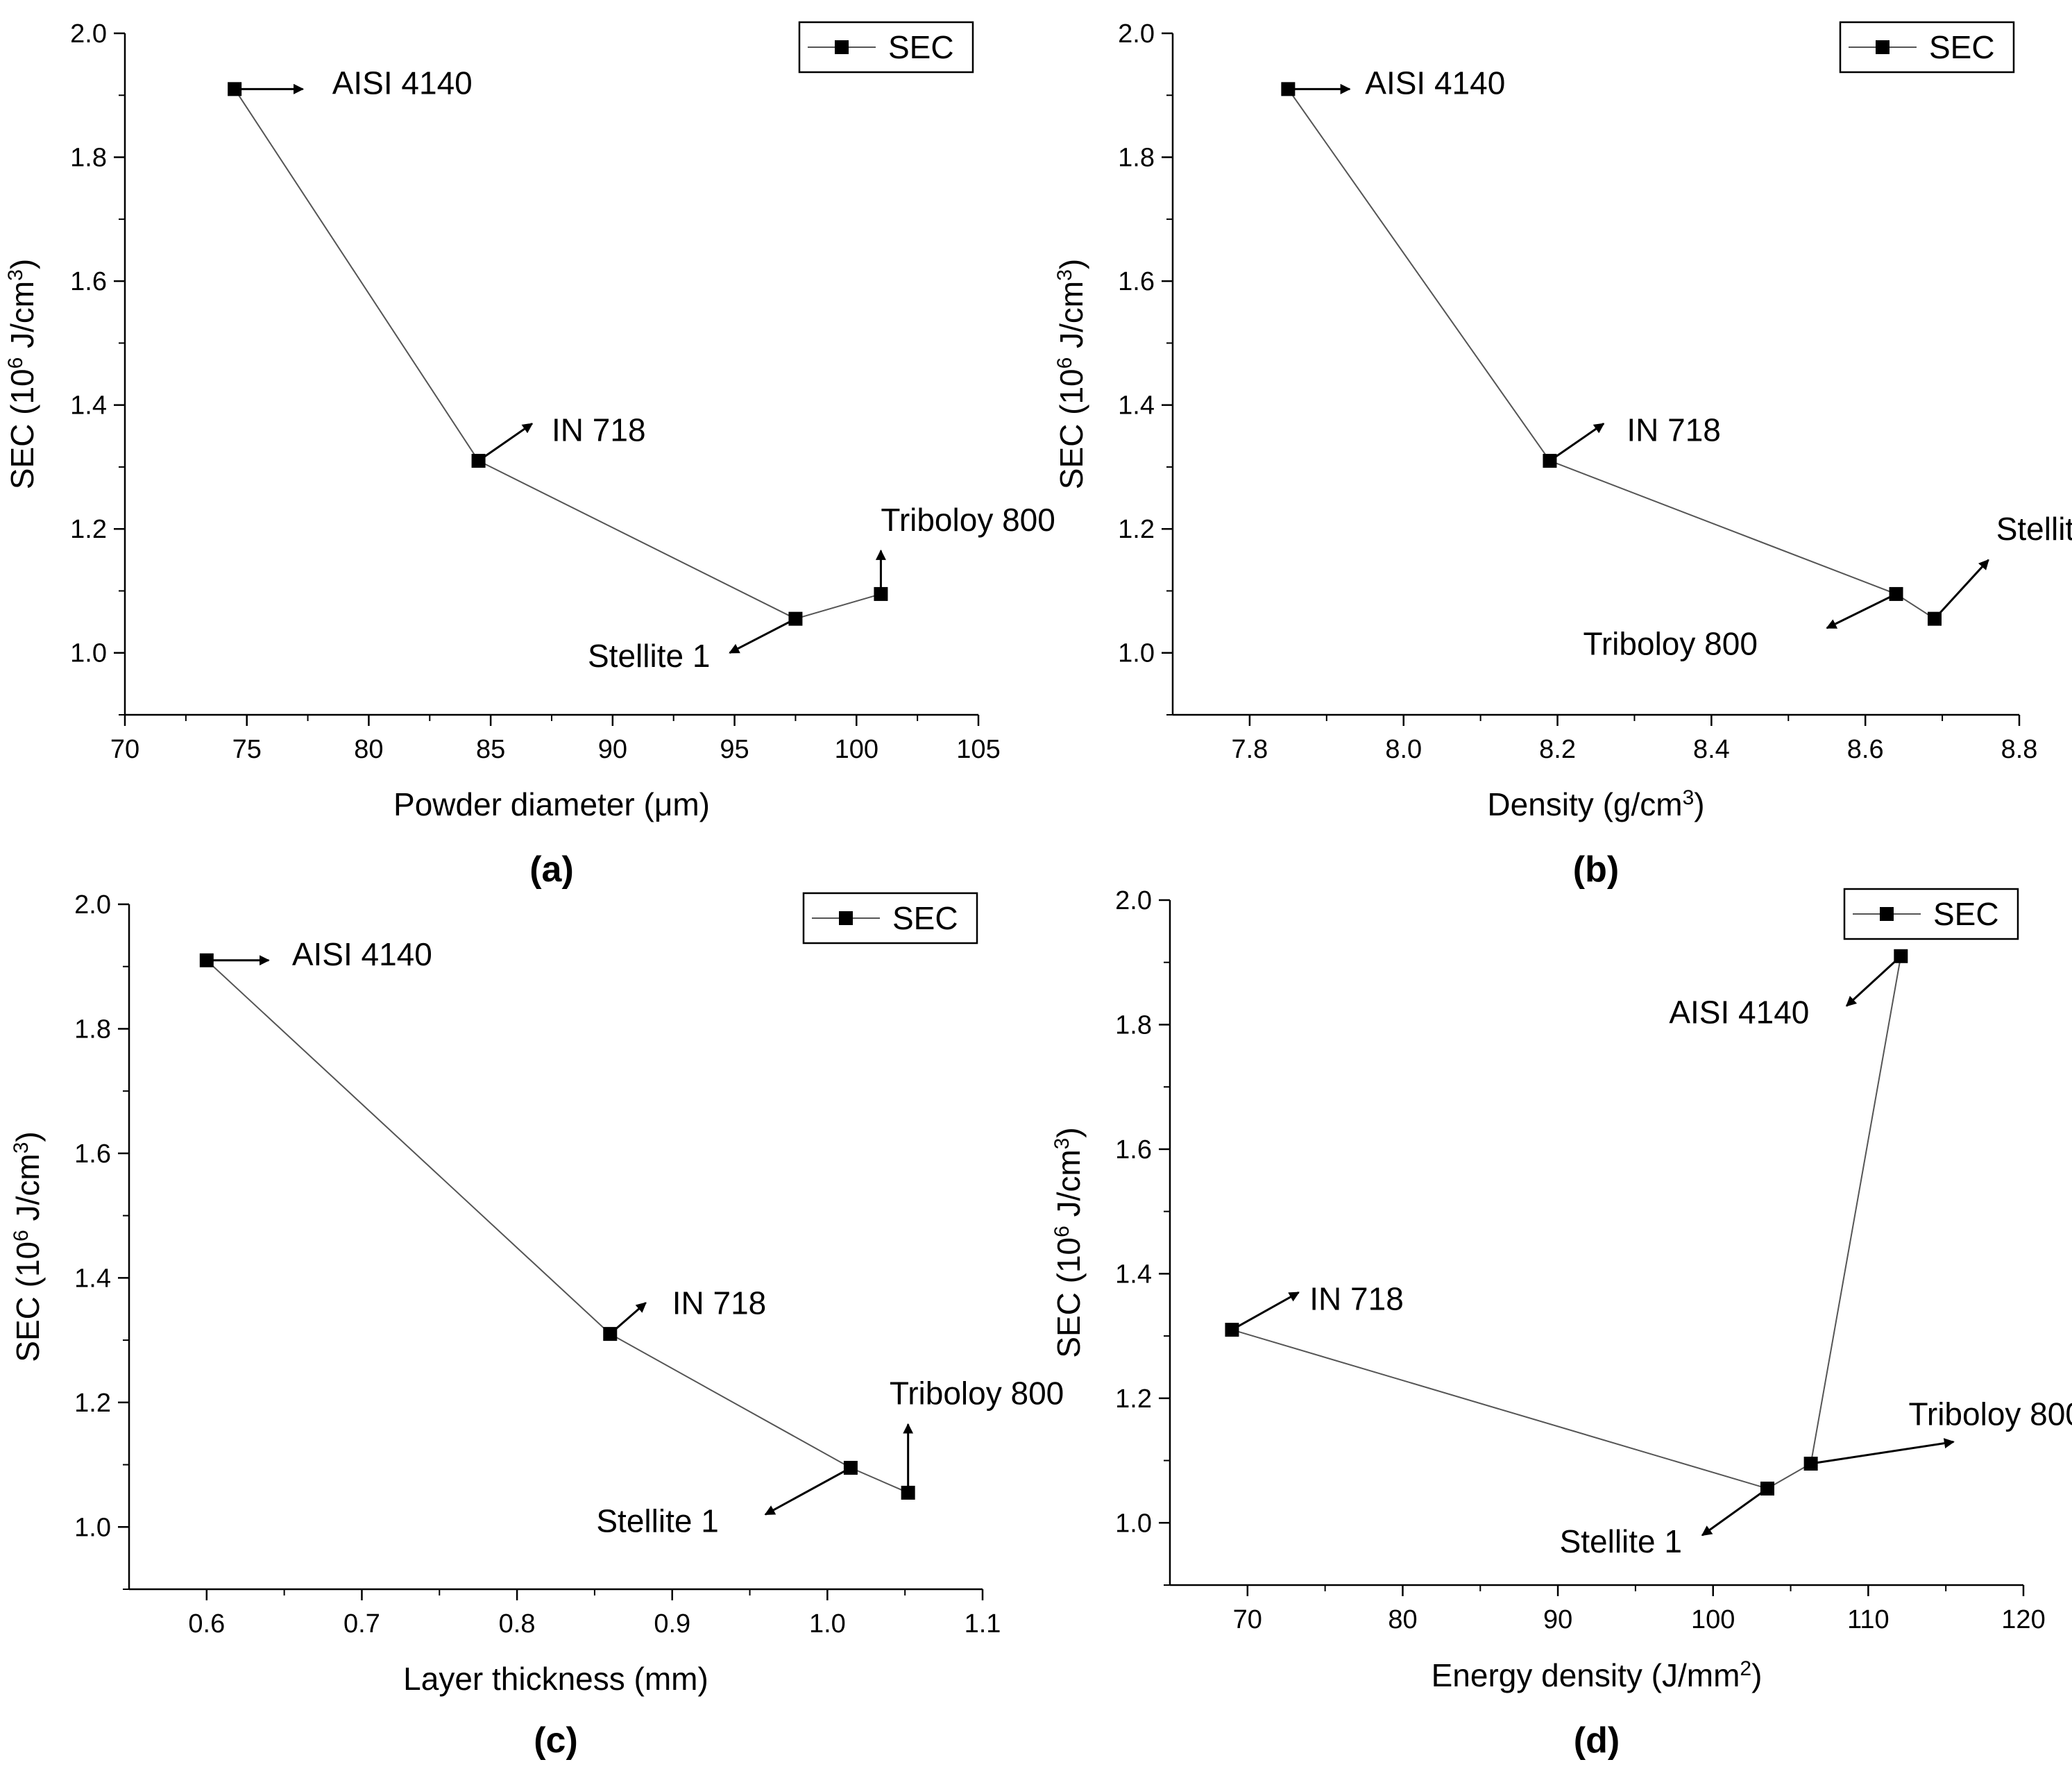 This screenshot has height=1778, width=2072. I want to click on x-tick-label: 1.0, so click(827, 1624).